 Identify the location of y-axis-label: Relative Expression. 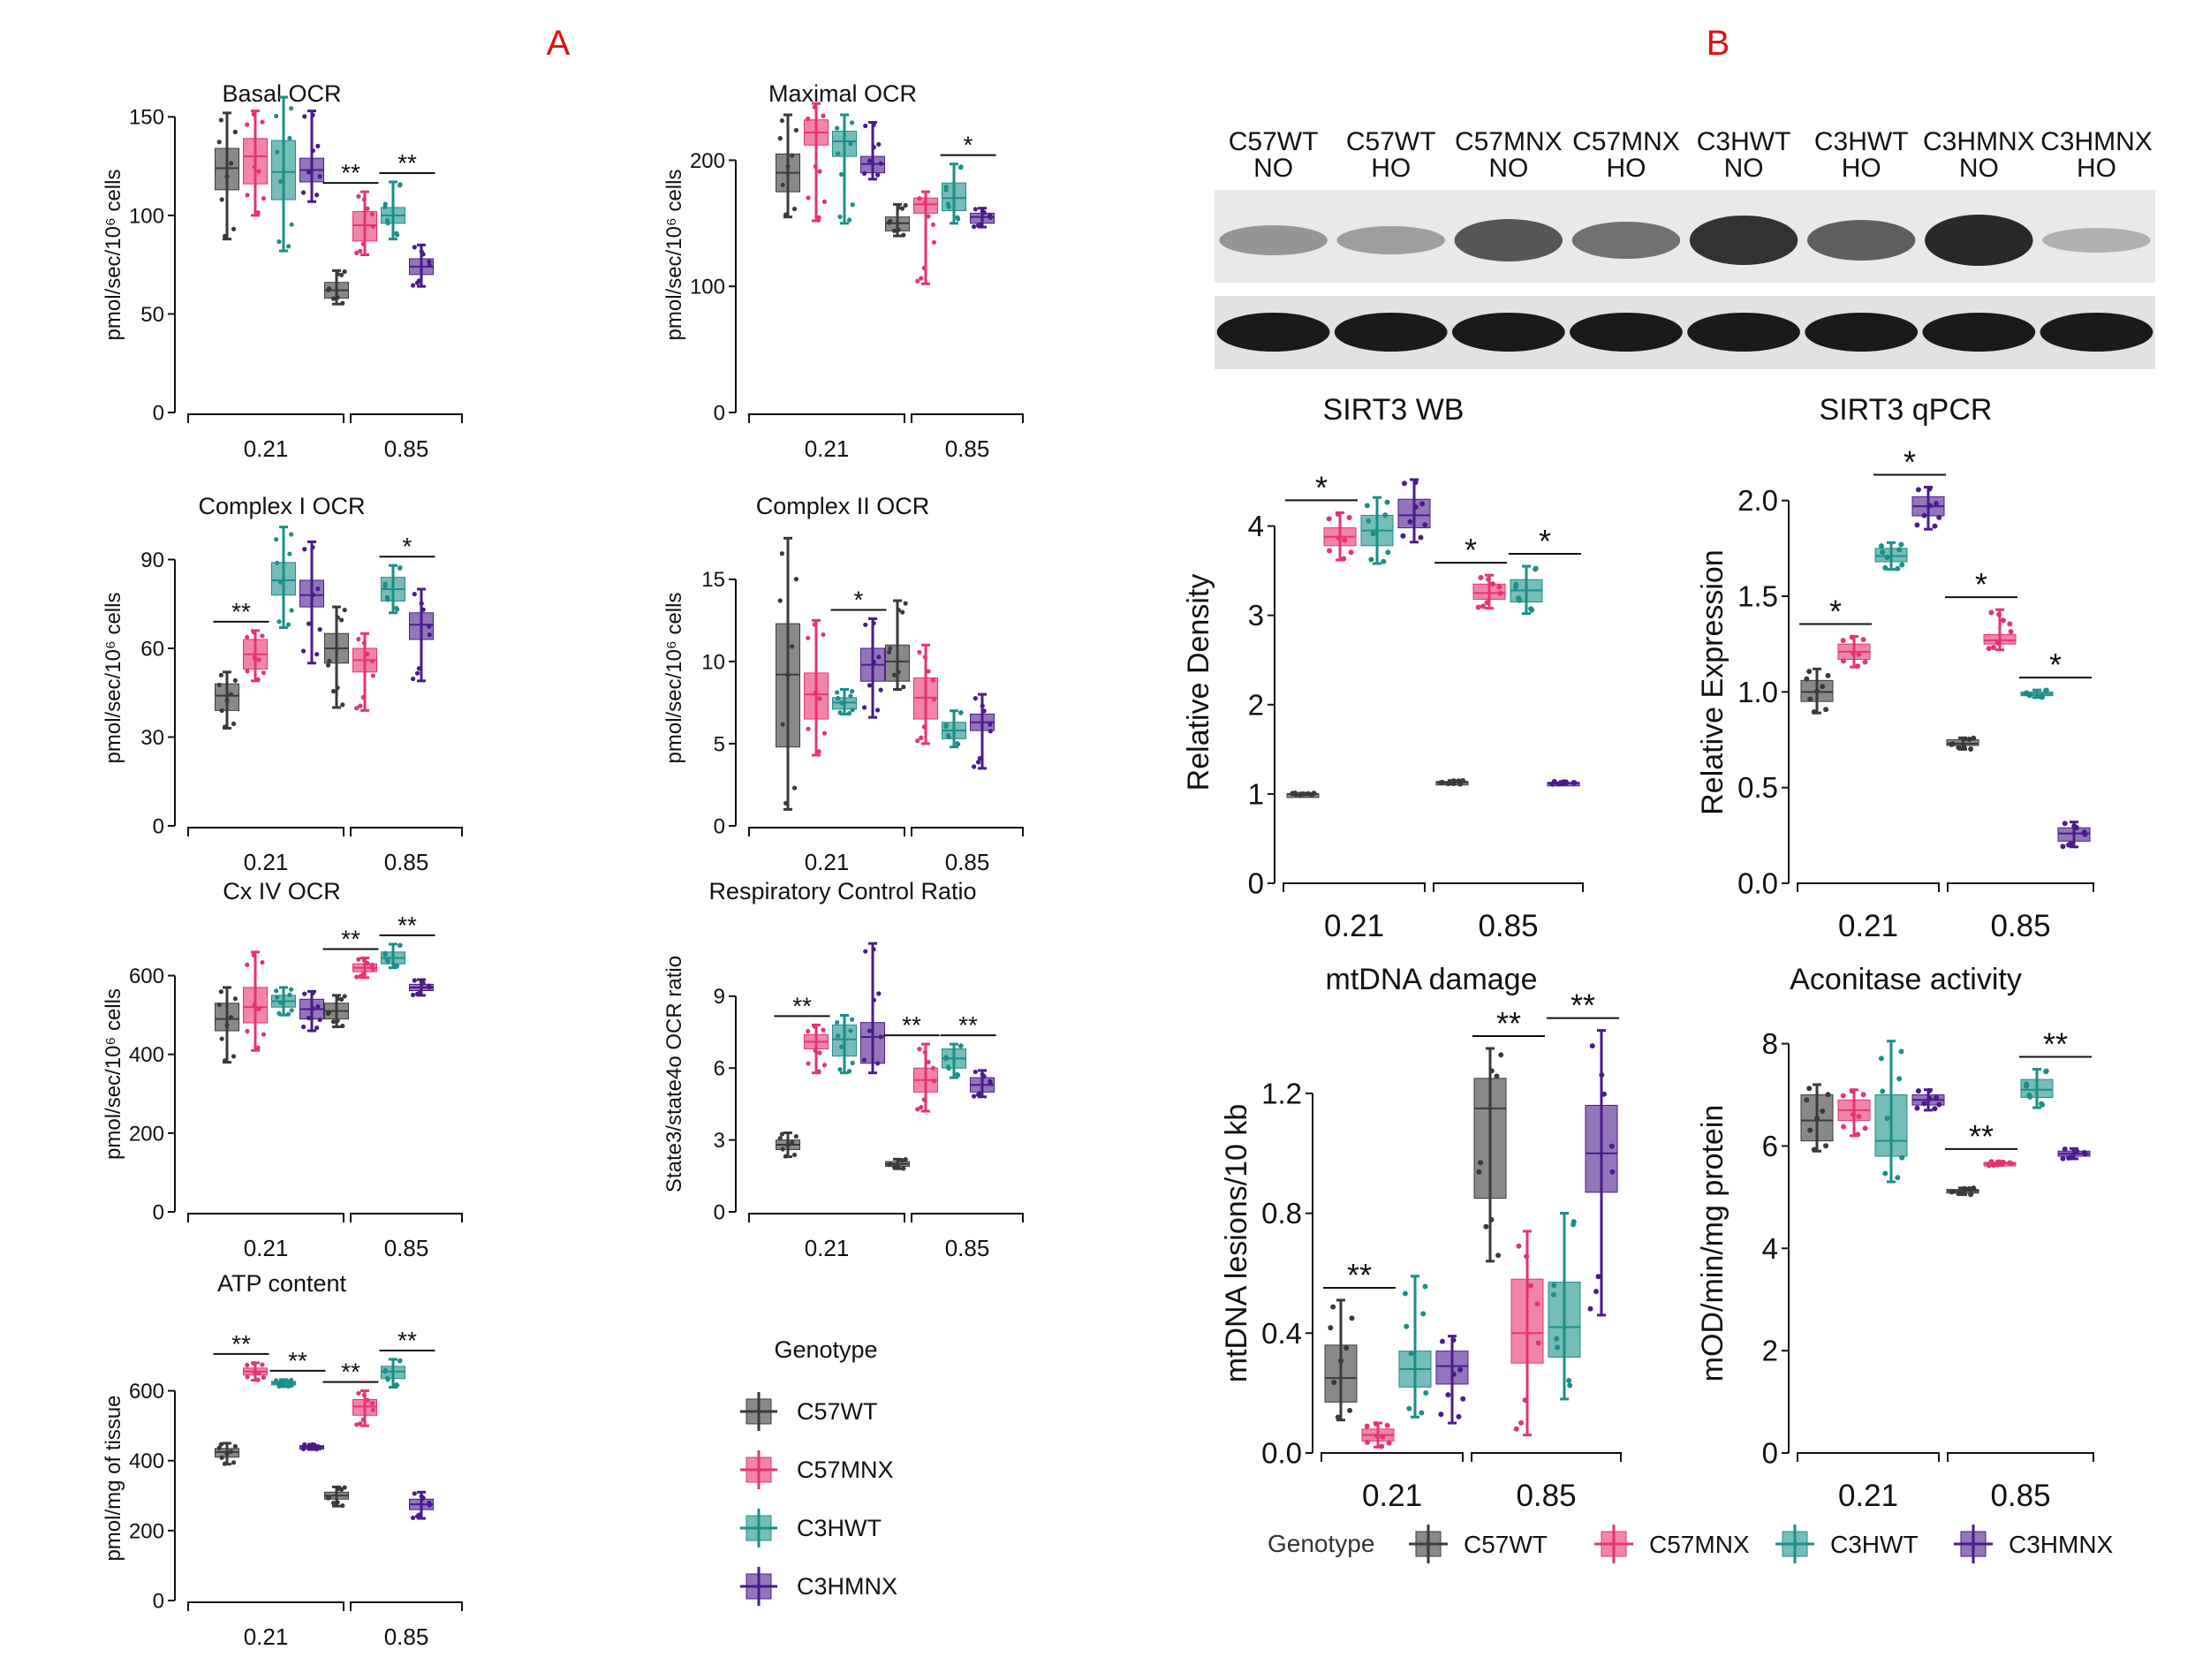
(1713, 681).